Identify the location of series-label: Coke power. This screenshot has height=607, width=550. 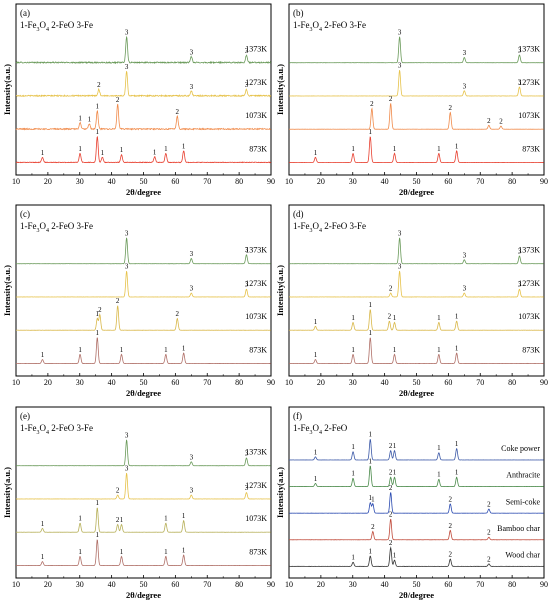
(520, 448).